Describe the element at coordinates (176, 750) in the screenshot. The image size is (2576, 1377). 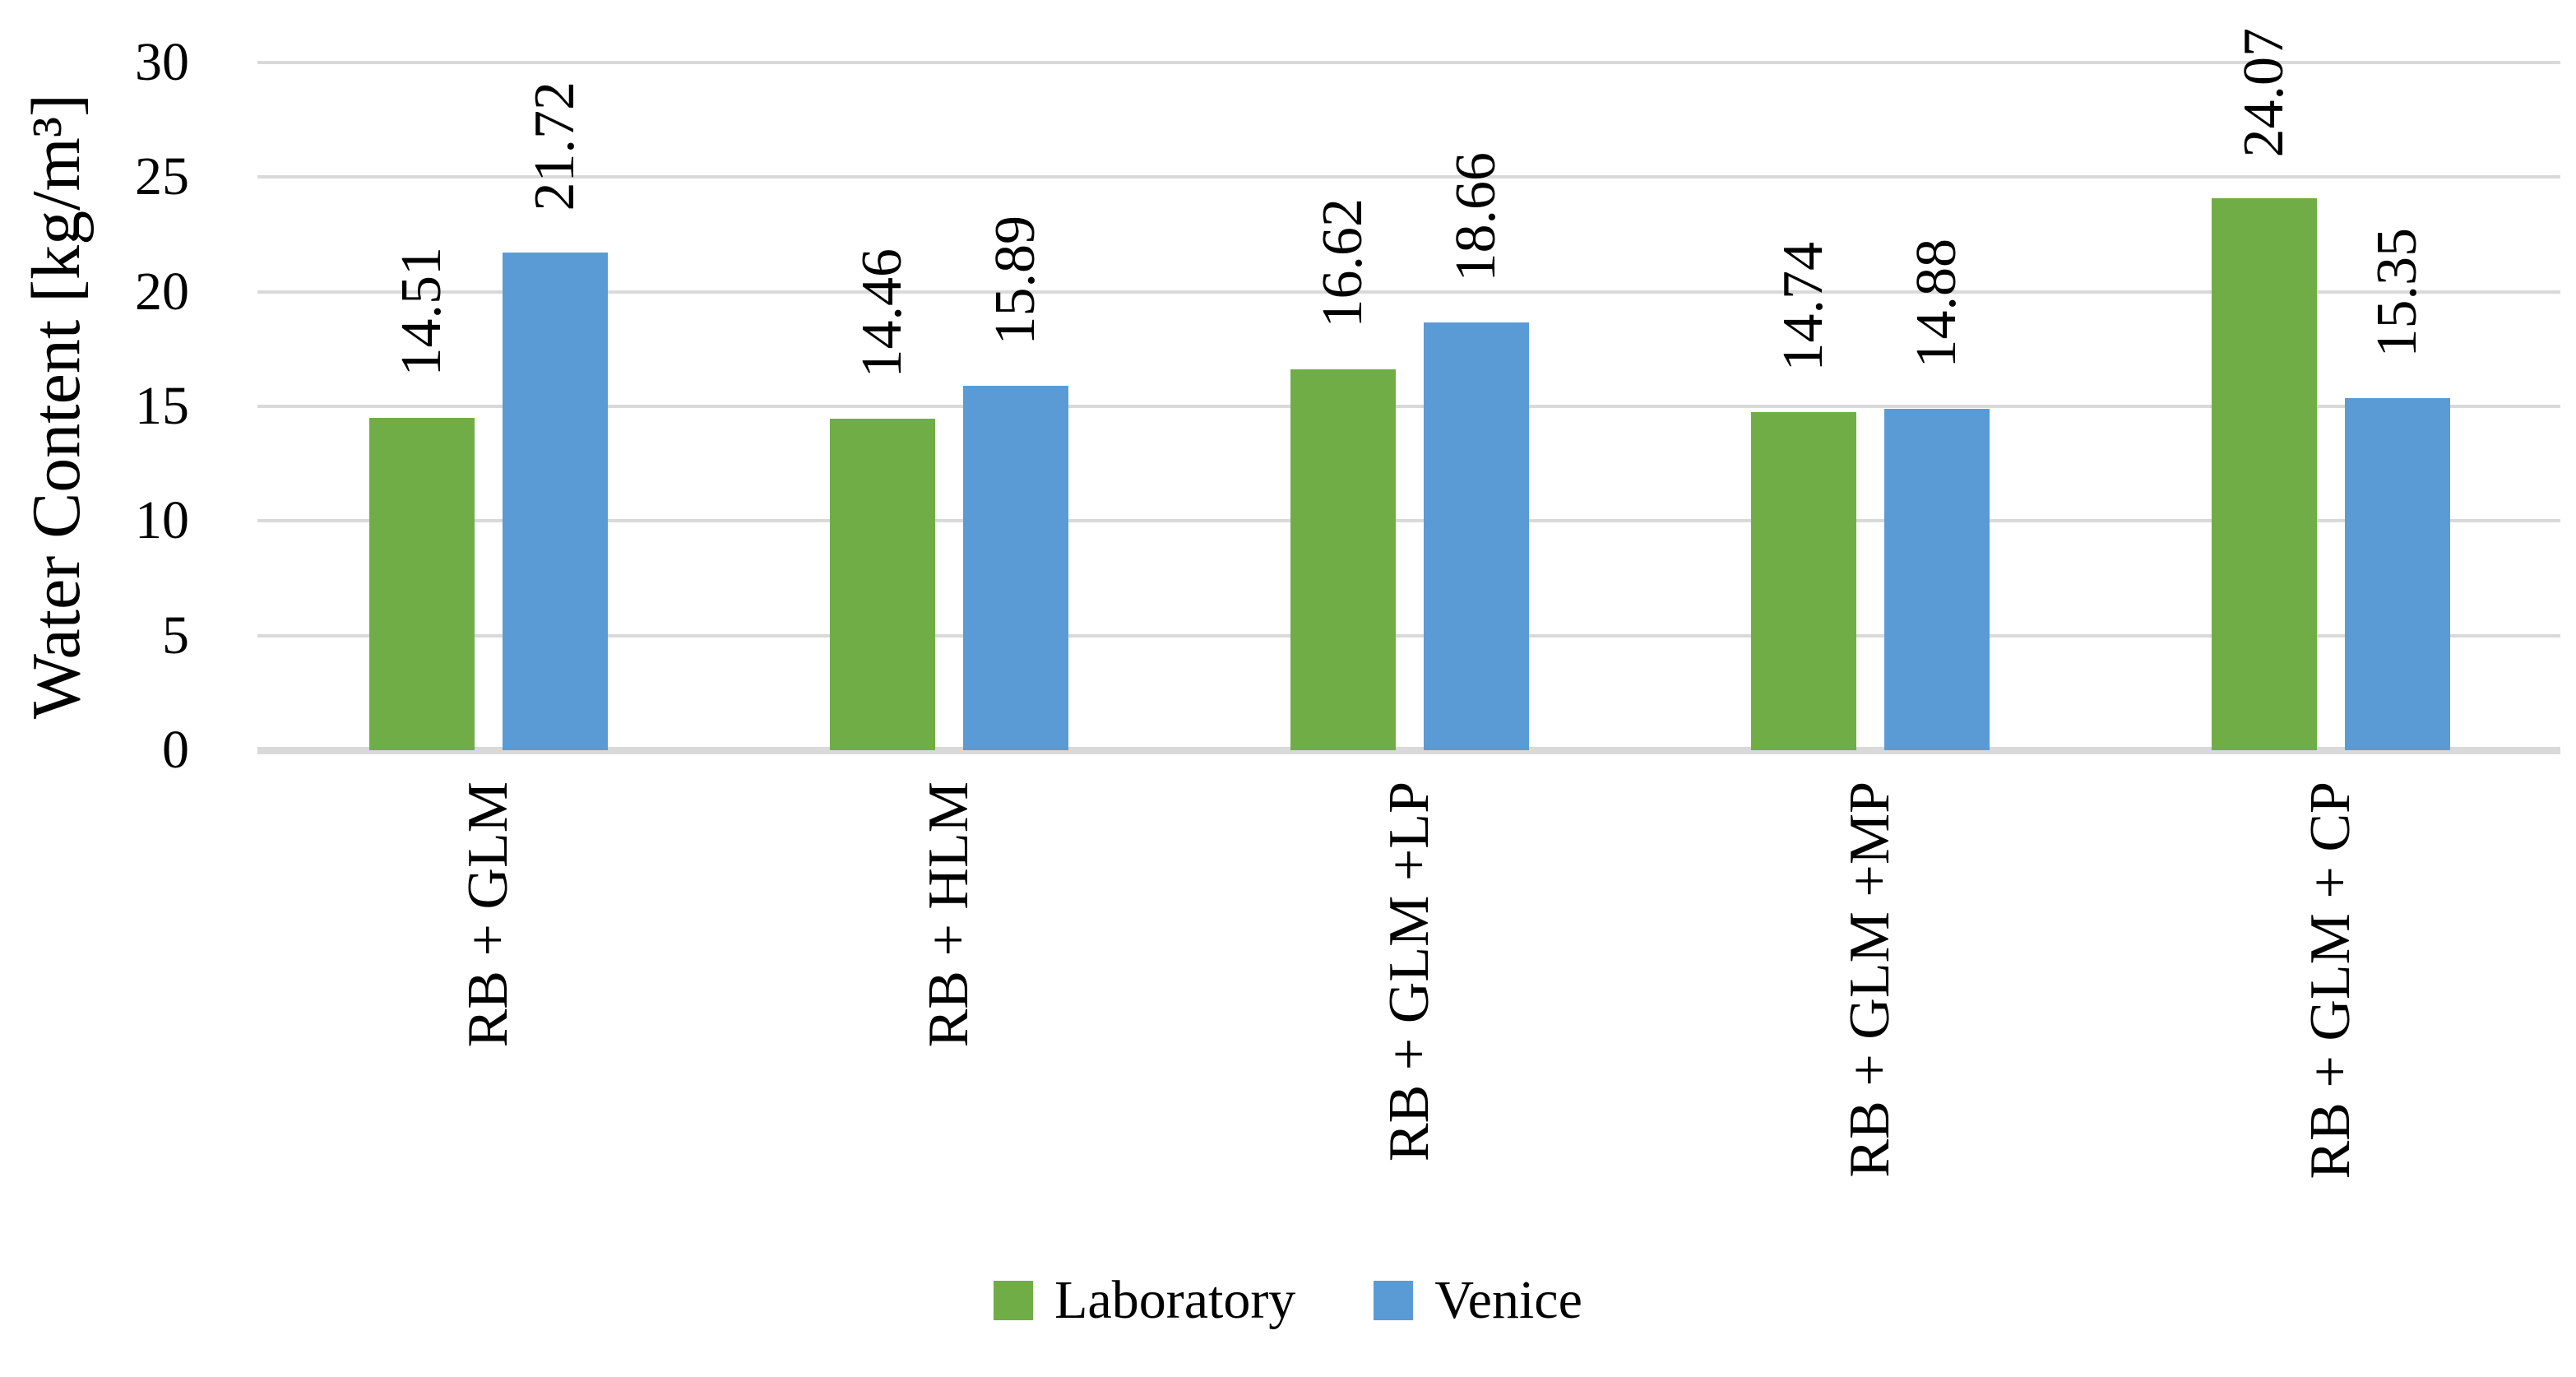
I see `y-tick-label: 0` at that location.